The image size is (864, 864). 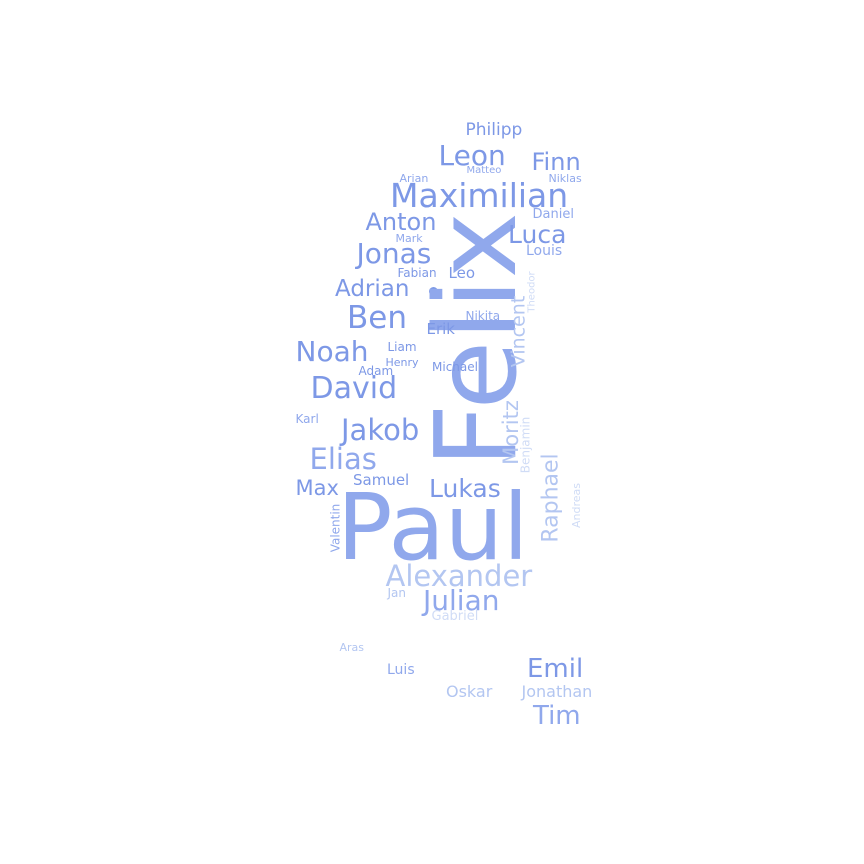 What do you see at coordinates (472, 155) in the screenshot?
I see `word-leon: Leon` at bounding box center [472, 155].